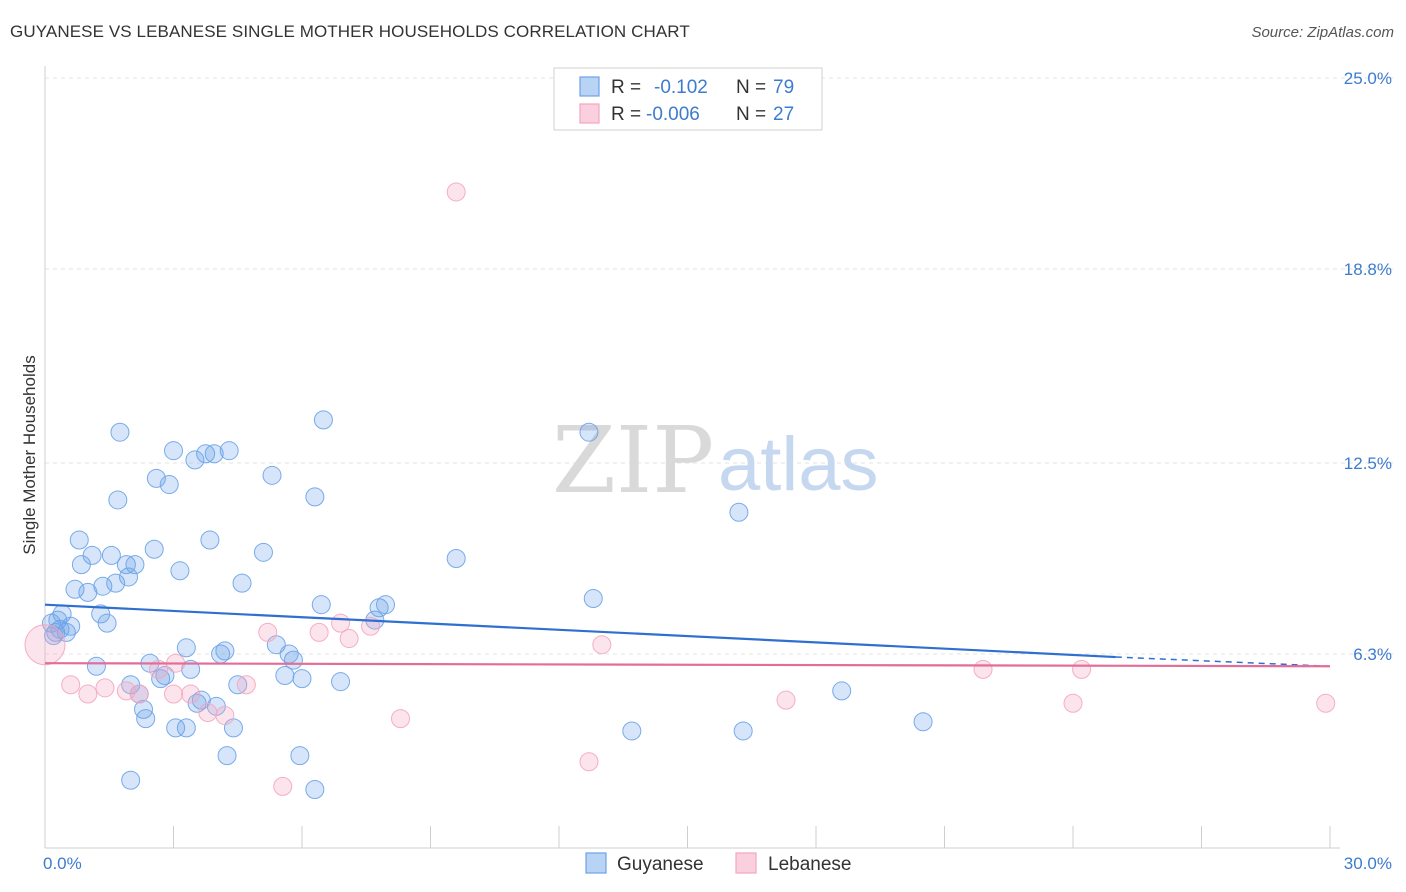 The width and height of the screenshot is (1406, 892). What do you see at coordinates (751, 114) in the screenshot?
I see `legend-n-label-lebanese: N =` at bounding box center [751, 114].